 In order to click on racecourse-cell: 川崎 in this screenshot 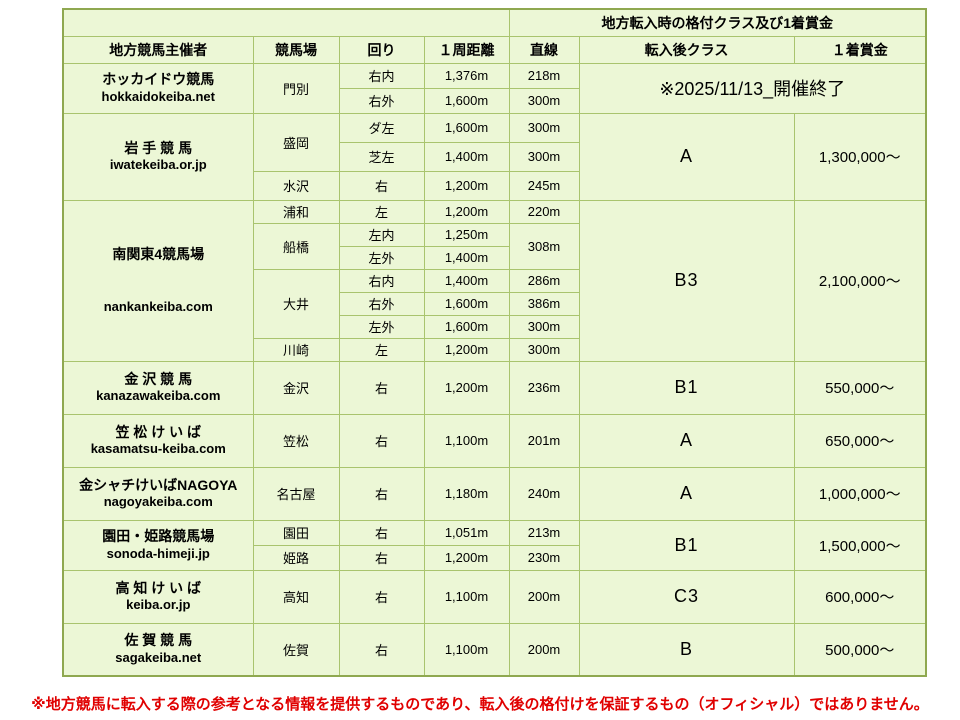, I will do `click(296, 349)`.